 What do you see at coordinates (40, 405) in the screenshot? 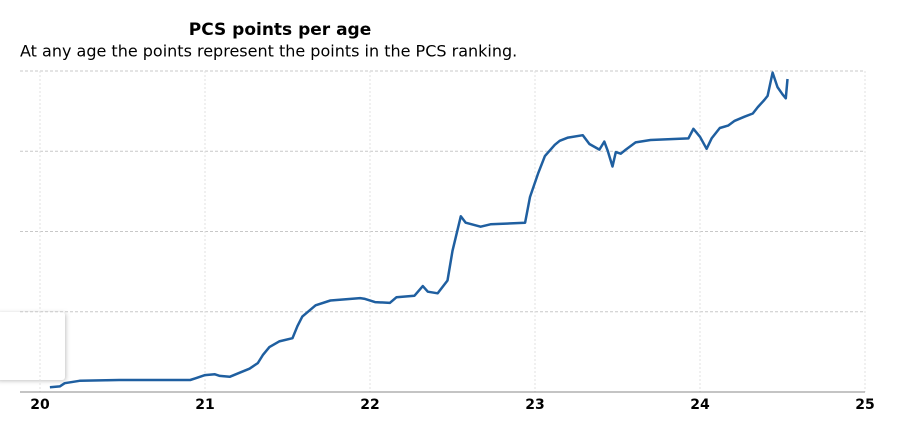
I see `x-tick-label: 20` at bounding box center [40, 405].